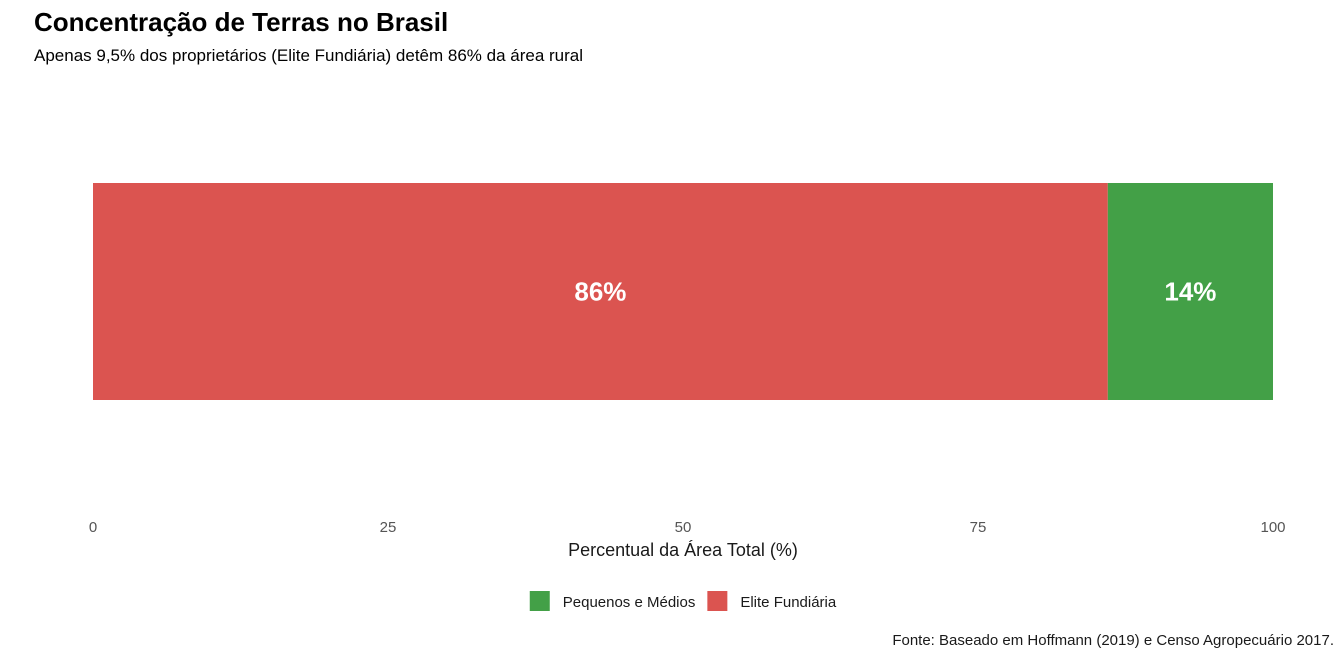  Describe the element at coordinates (629, 602) in the screenshot. I see `legend-label-pequenos-e-medios: Pequenos e Médios` at that location.